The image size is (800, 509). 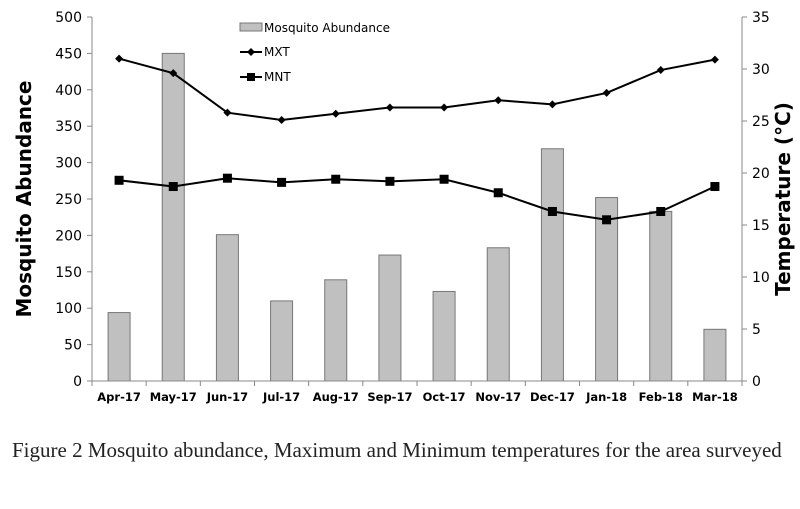 I want to click on y-tick-label: 250, so click(x=68, y=200).